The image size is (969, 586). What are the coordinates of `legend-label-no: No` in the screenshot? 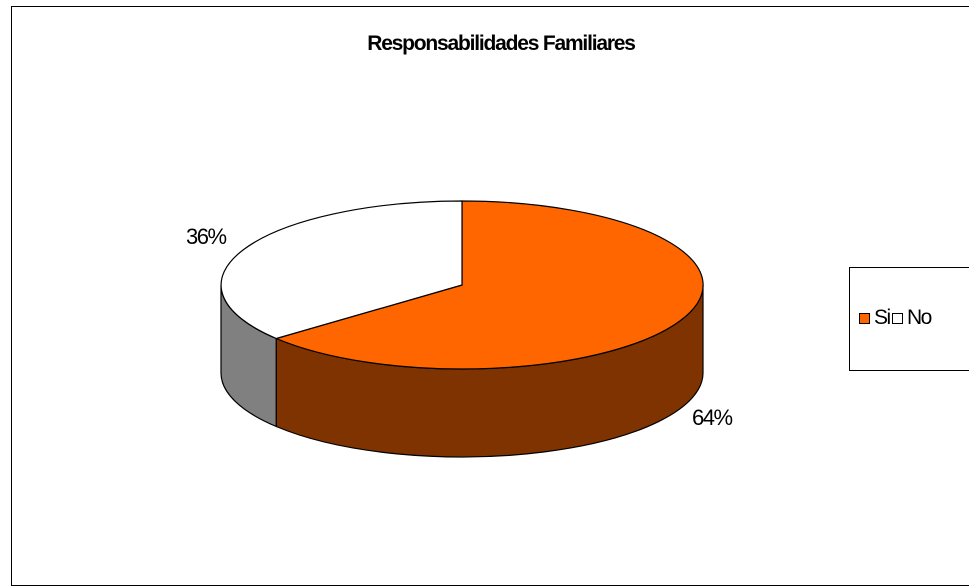 It's located at (919, 317).